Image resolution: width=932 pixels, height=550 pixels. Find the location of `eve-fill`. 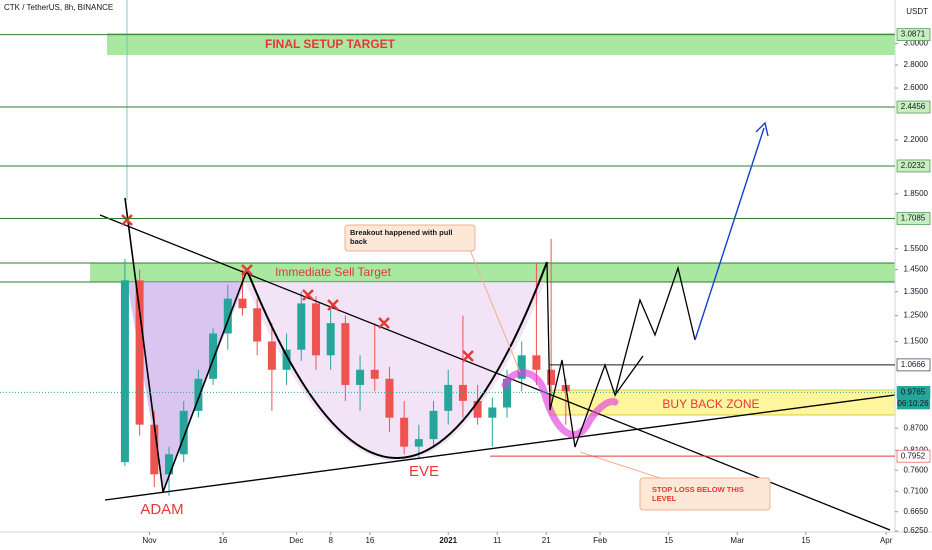

eve-fill is located at coordinates (395, 371).